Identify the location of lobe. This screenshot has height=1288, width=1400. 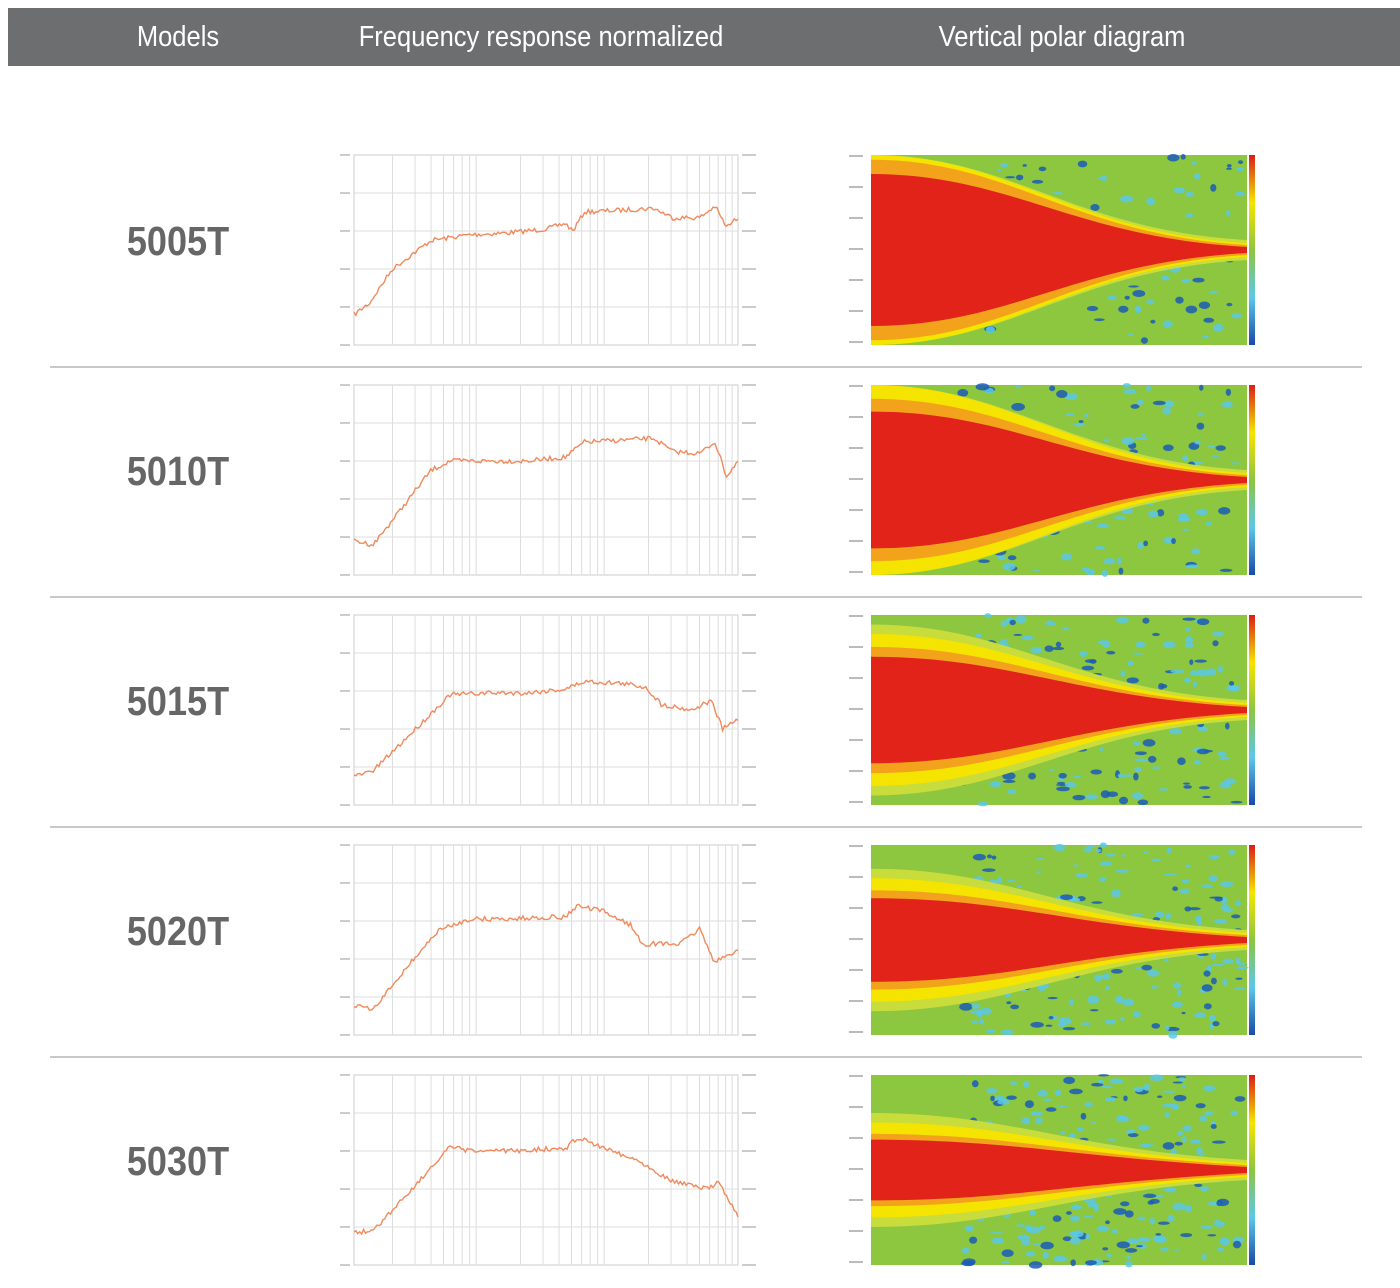
(1059, 710).